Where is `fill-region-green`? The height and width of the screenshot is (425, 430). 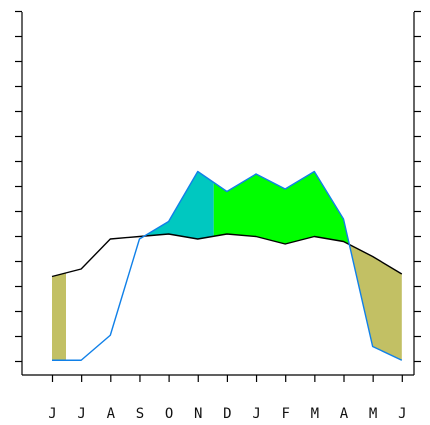
fill-region-green is located at coordinates (281, 208).